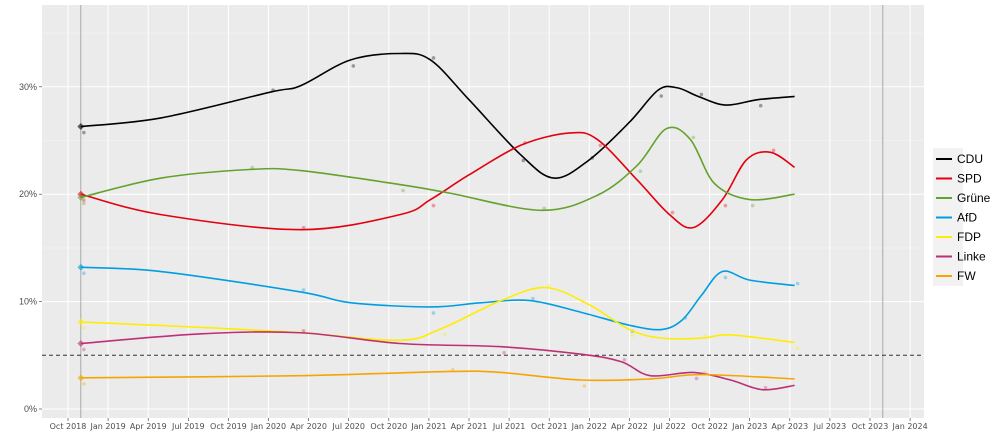 The height and width of the screenshot is (444, 1000). I want to click on x-tick-label: Apr 2020, so click(308, 426).